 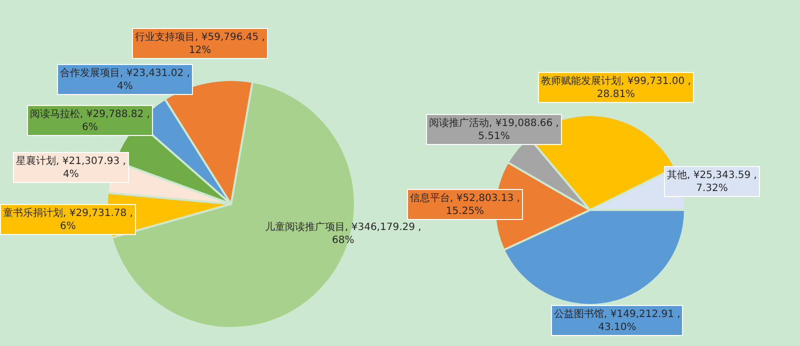 What do you see at coordinates (343, 233) in the screenshot?
I see `slice-label: 儿童阅读推广项目, ¥346,179.29 , 68%` at bounding box center [343, 233].